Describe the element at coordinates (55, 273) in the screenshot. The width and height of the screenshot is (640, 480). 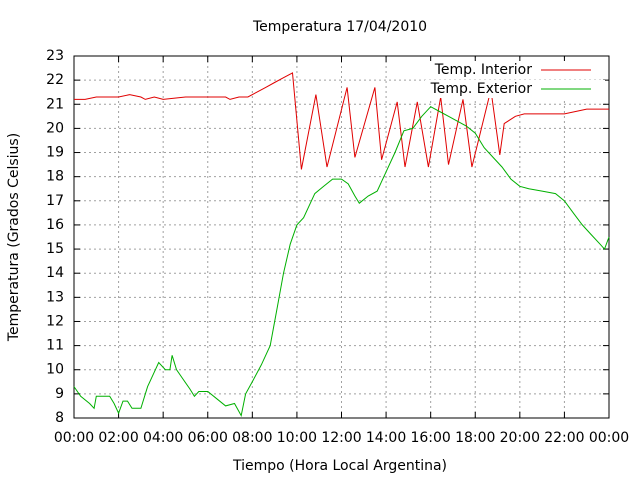
I see `y-tick-label: 14` at that location.